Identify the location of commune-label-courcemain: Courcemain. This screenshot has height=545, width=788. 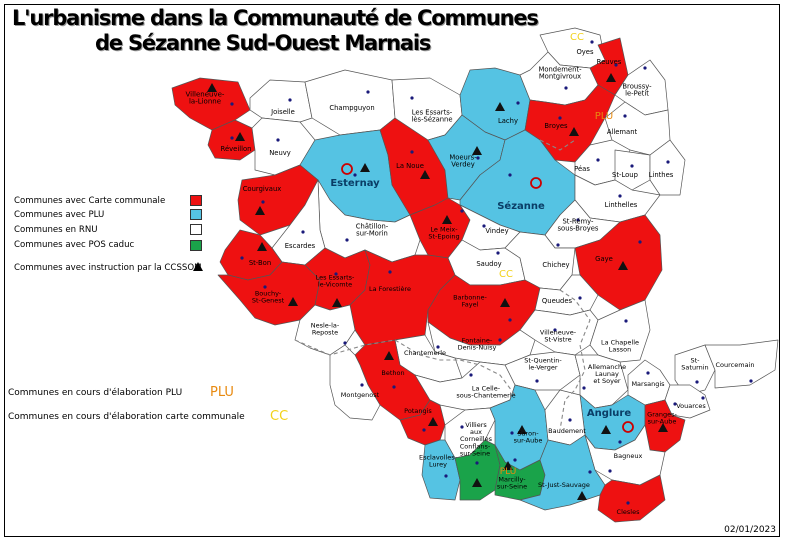
(735, 365).